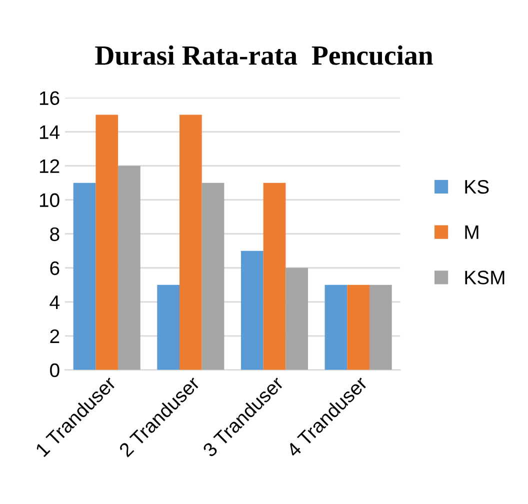  What do you see at coordinates (50, 98) in the screenshot?
I see `y-tick-label: 16` at bounding box center [50, 98].